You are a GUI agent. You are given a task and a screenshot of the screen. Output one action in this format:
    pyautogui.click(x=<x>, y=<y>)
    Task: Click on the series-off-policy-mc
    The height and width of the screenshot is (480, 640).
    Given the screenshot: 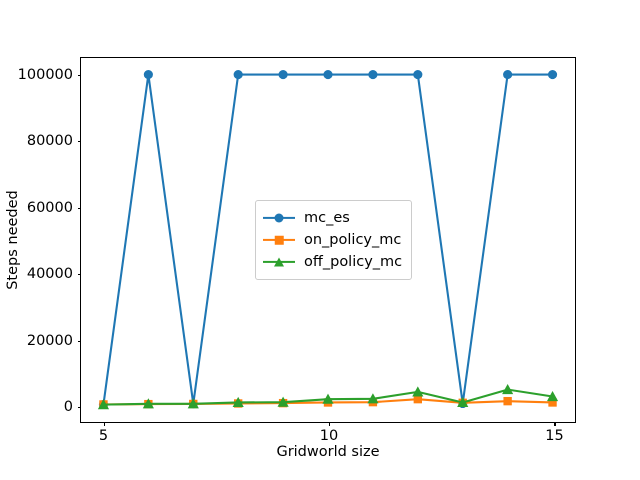 What is the action you would take?
    pyautogui.click(x=328, y=396)
    